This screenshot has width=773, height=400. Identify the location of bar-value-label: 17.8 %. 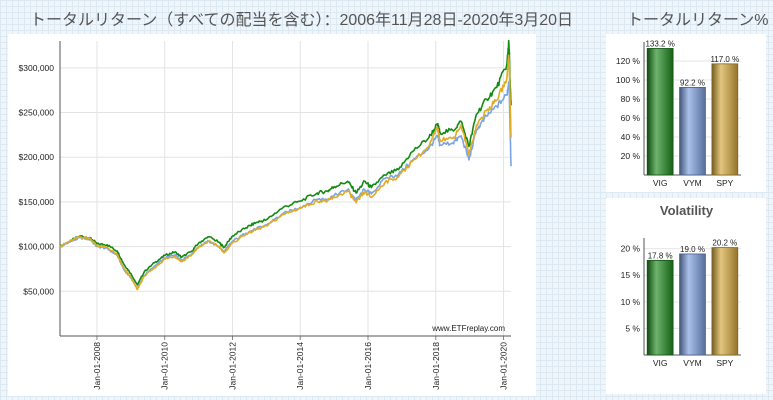
(660, 255).